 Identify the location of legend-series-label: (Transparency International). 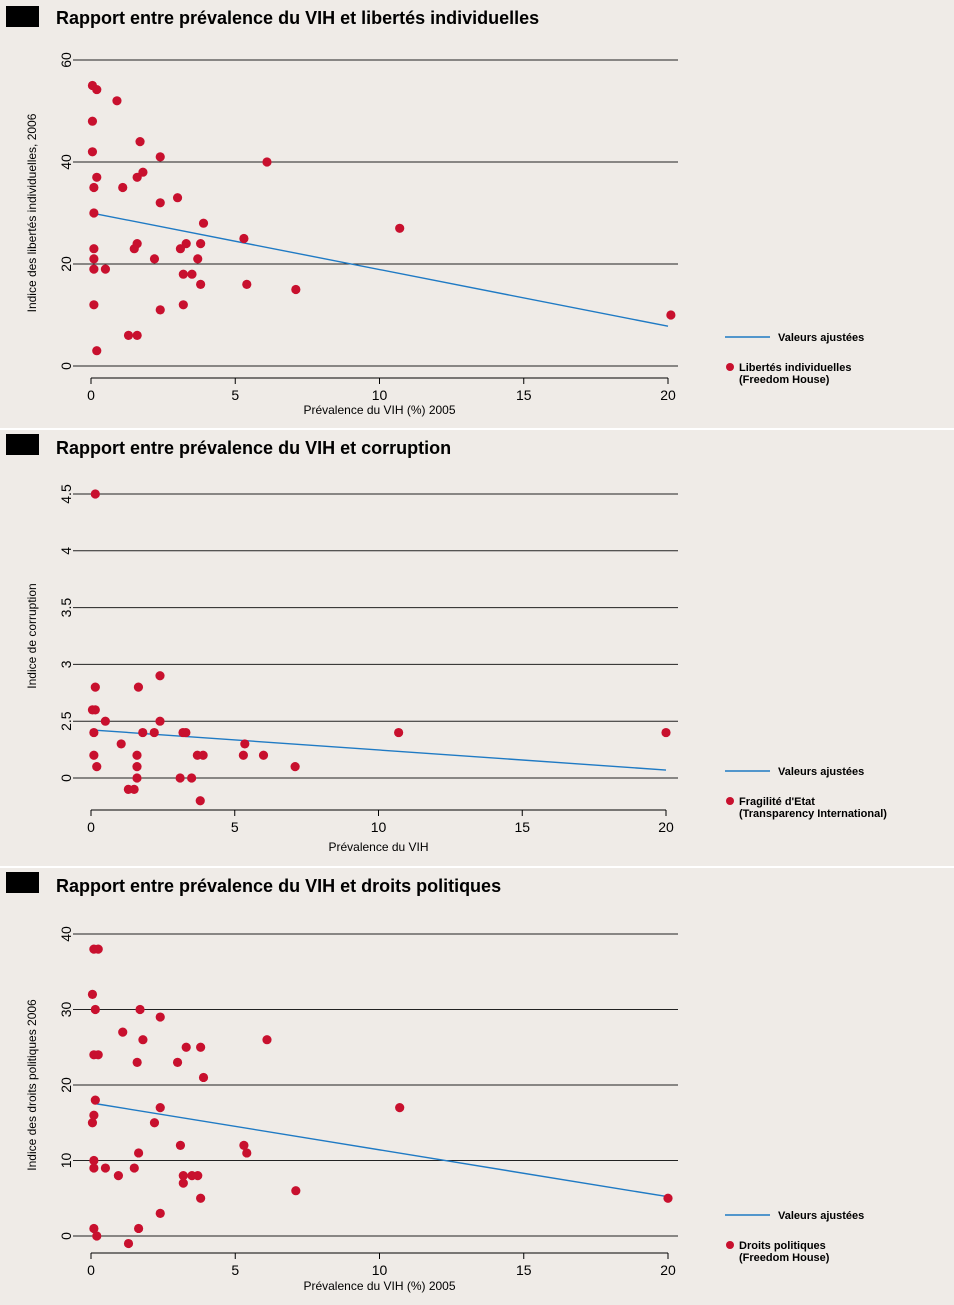
(813, 814).